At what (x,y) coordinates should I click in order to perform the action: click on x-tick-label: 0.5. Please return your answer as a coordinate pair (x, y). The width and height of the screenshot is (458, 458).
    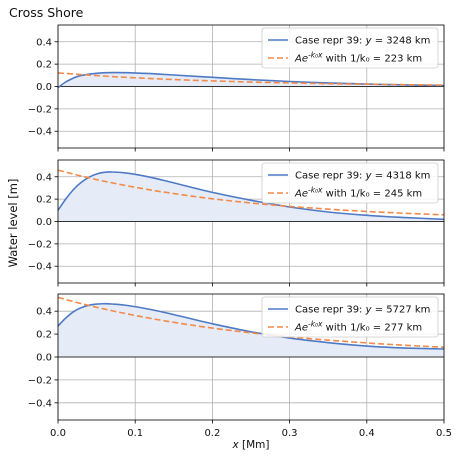
    Looking at the image, I should click on (444, 433).